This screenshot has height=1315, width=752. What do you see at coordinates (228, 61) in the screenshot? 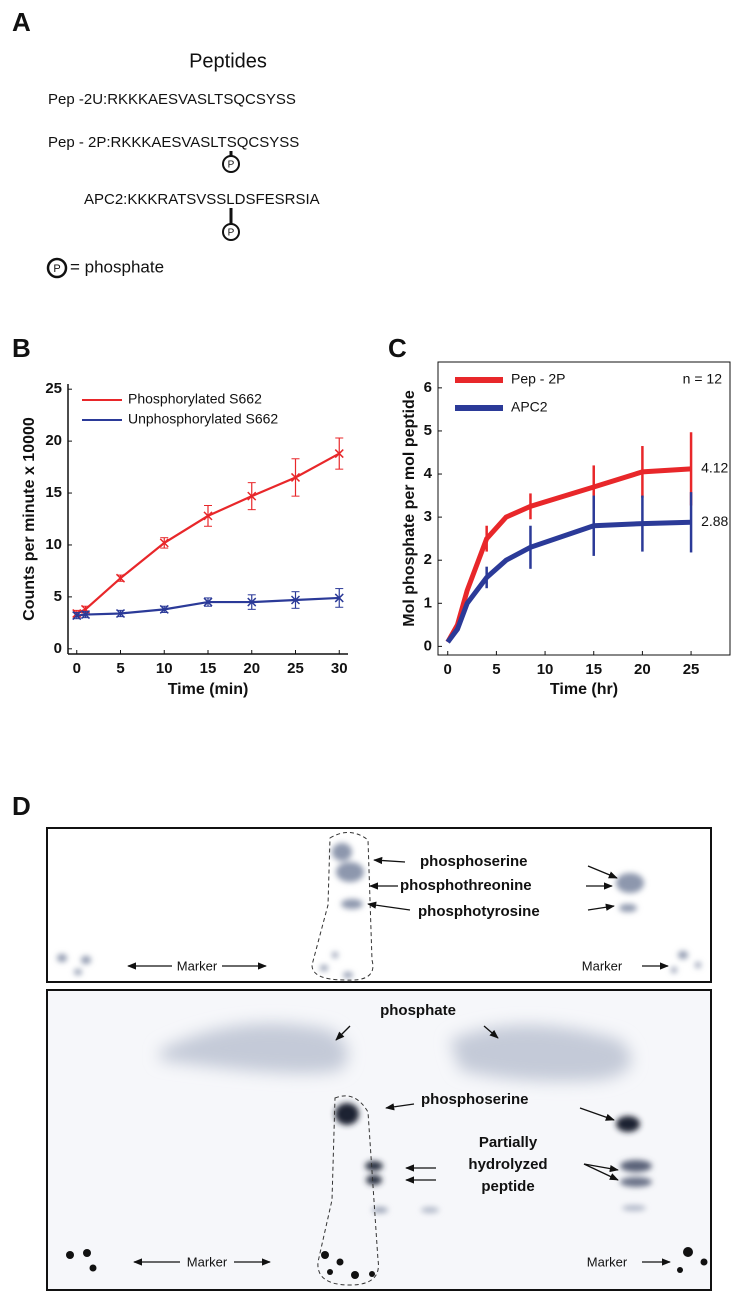
I see `peptides-title: Peptides` at bounding box center [228, 61].